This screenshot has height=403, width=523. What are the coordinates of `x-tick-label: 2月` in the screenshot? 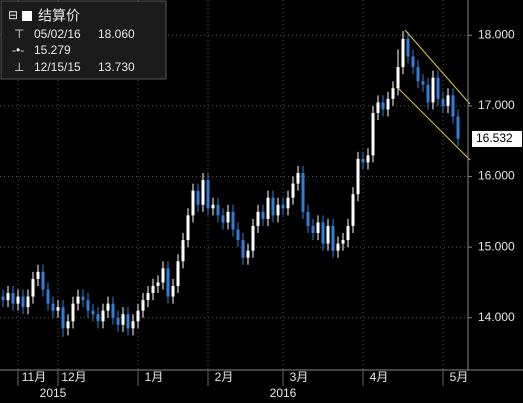 It's located at (224, 377).